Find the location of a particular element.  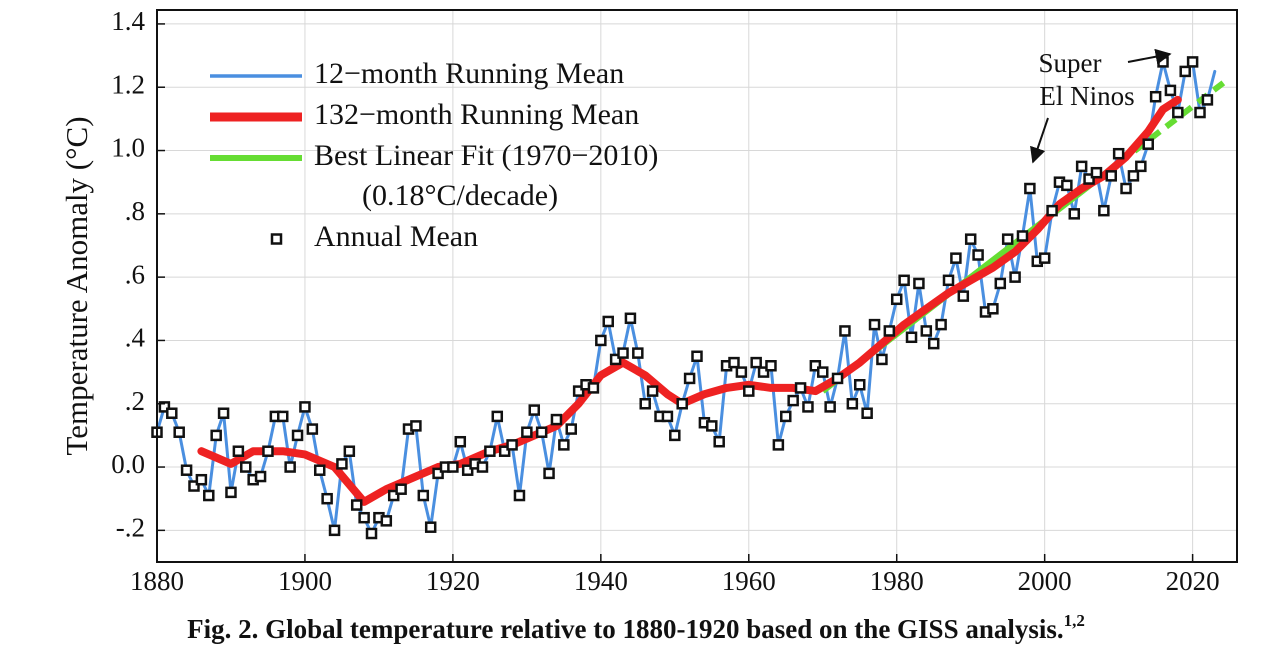

x-tick-label: 1980 is located at coordinates (897, 581).